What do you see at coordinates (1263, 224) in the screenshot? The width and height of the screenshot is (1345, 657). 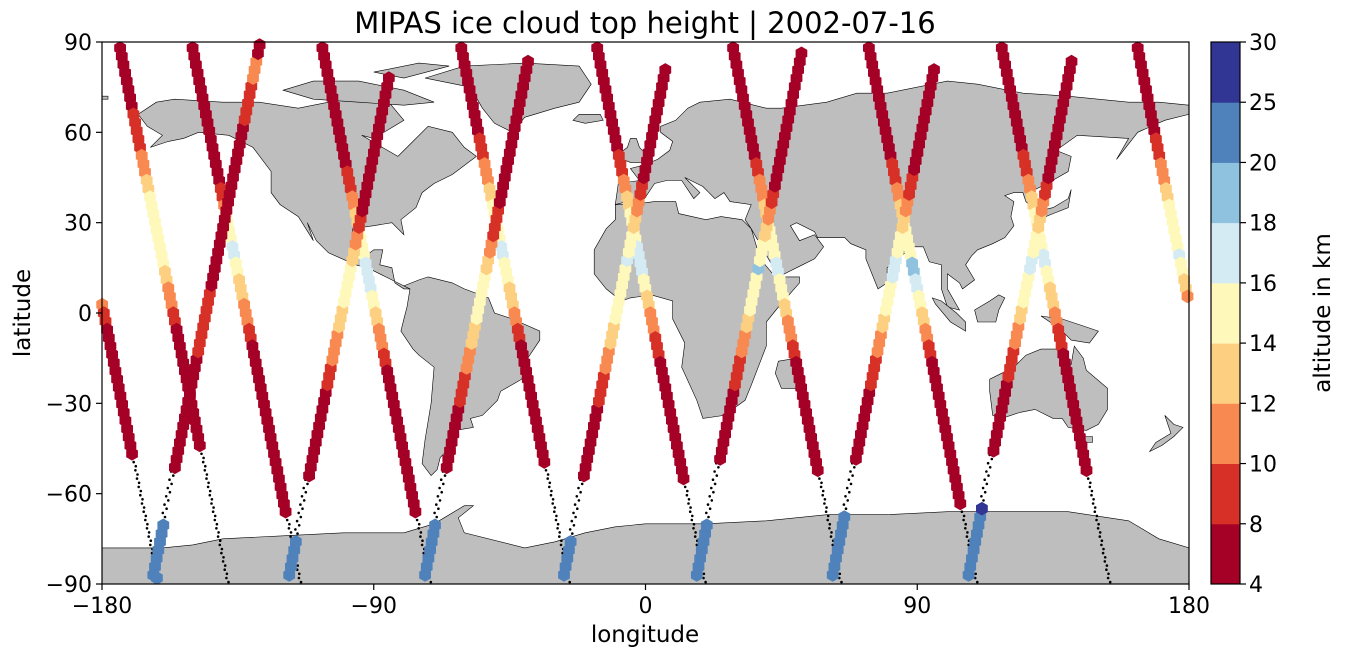 I see `colorbar-tick-label: 18` at bounding box center [1263, 224].